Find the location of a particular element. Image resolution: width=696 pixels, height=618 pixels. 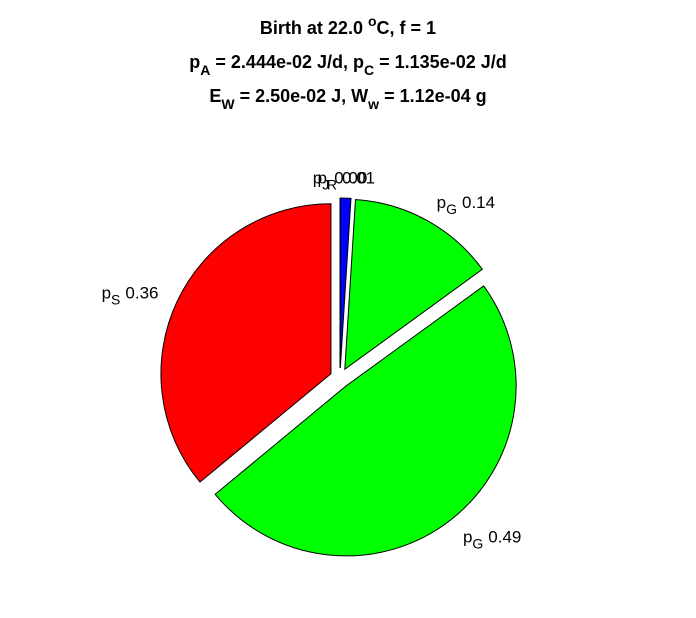

title-sub: w is located at coordinates (373, 104).